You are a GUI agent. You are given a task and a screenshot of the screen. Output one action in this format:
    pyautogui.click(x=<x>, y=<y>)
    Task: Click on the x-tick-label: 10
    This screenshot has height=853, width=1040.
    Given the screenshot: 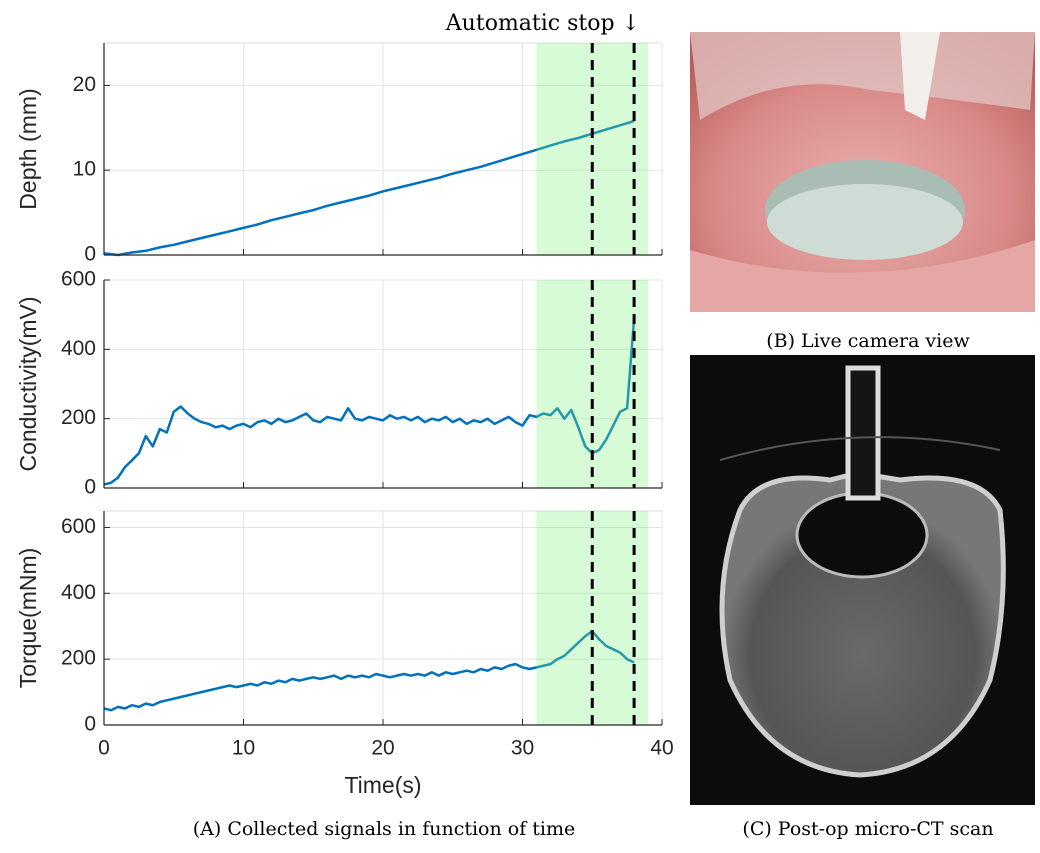 What is the action you would take?
    pyautogui.click(x=243, y=748)
    